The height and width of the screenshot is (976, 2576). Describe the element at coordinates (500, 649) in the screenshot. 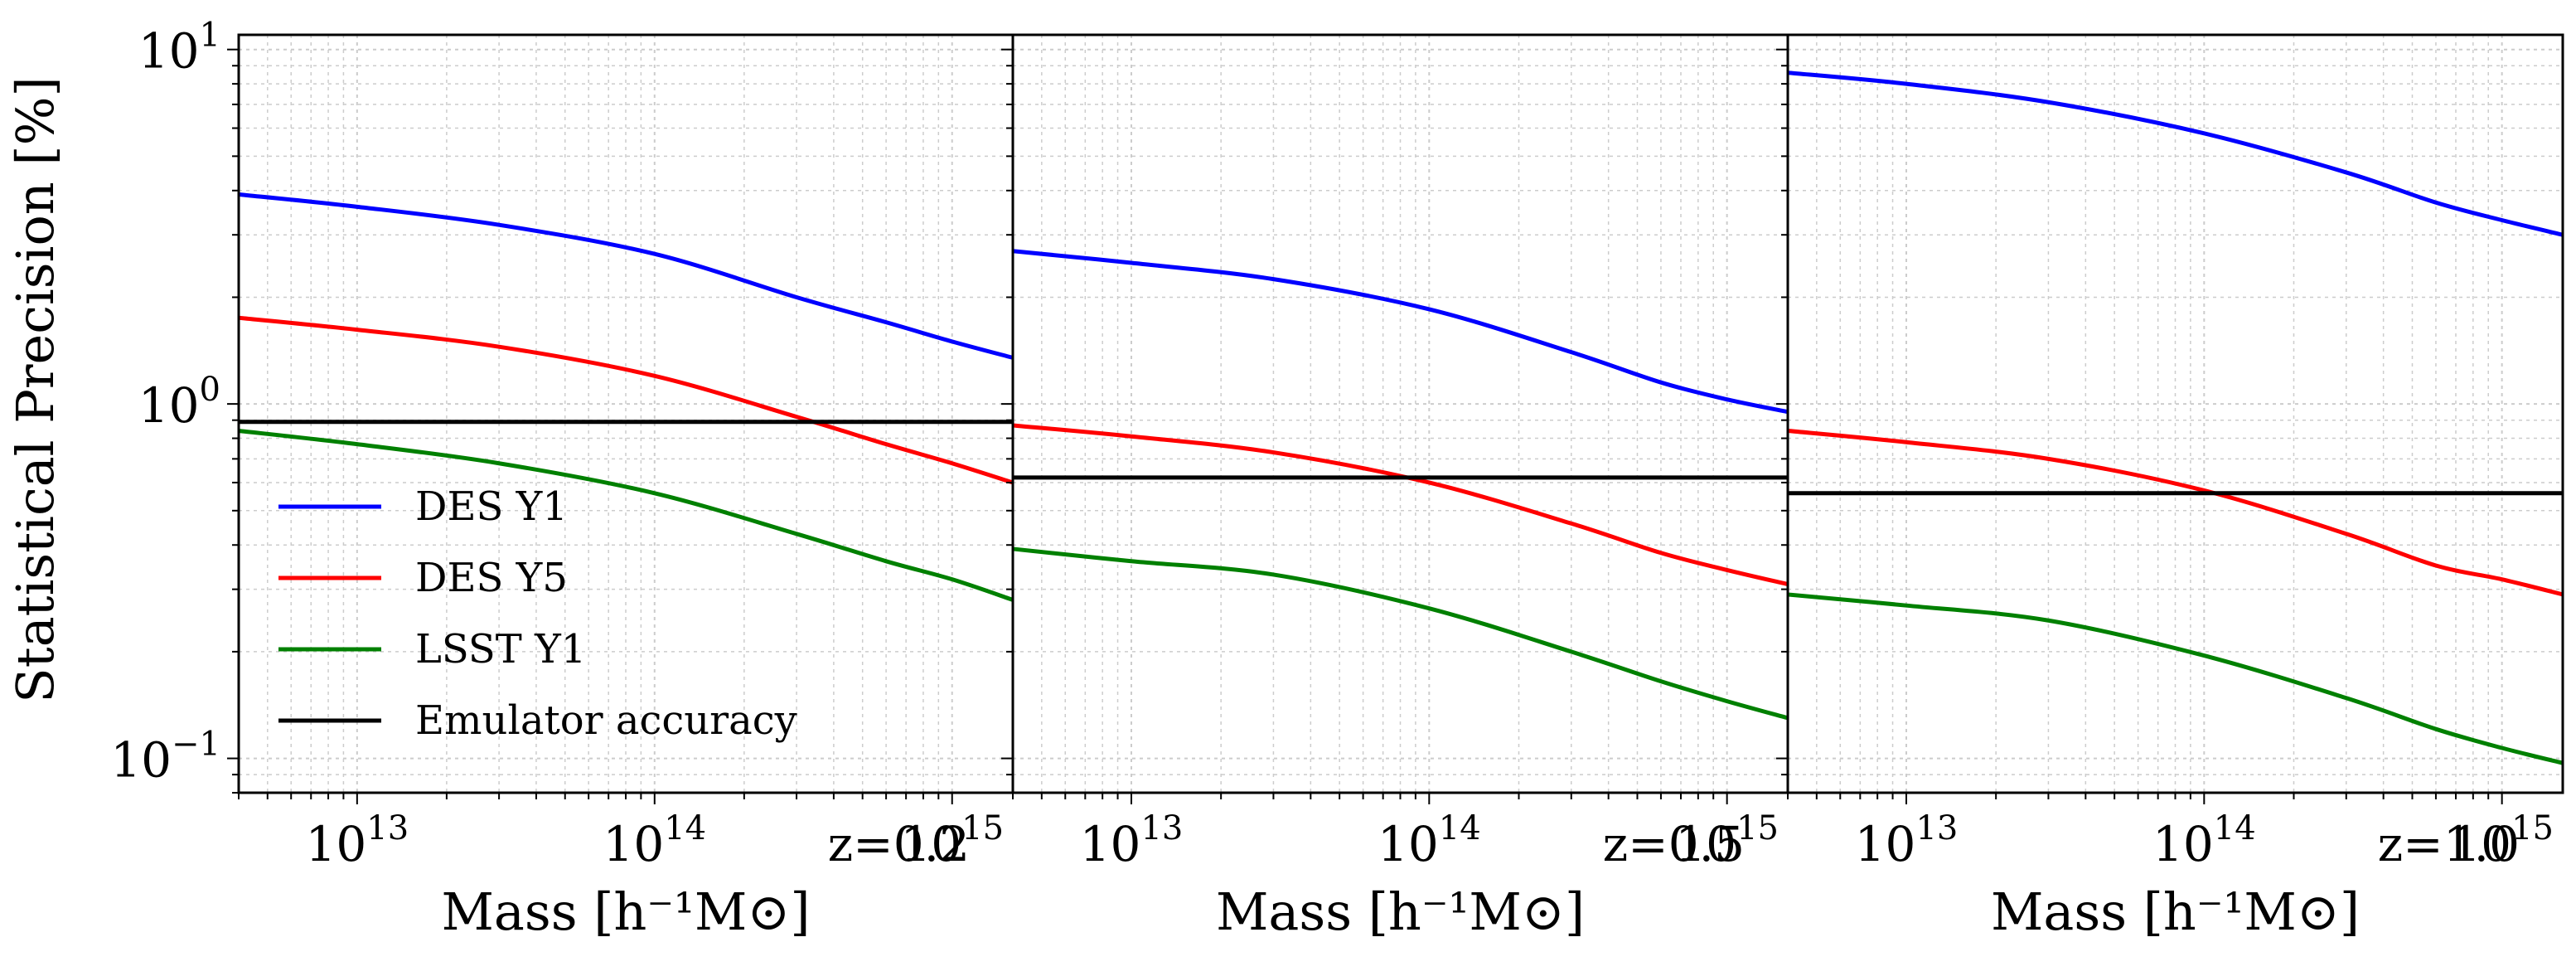

I see `legend-label-lsst-y1: LSST Y1` at that location.